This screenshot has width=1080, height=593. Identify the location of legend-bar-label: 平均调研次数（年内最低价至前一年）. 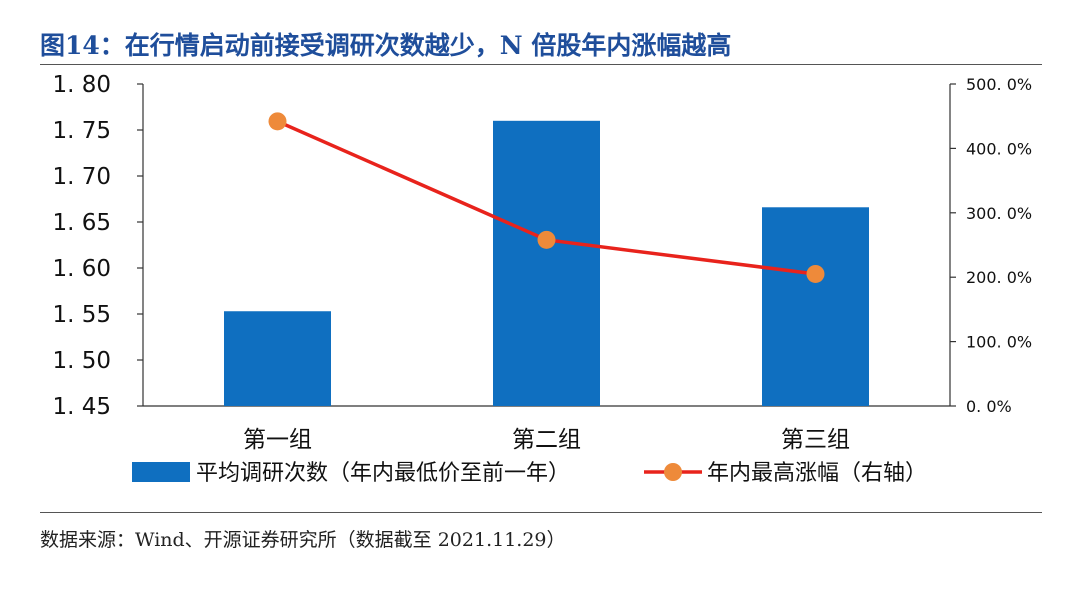
(383, 473).